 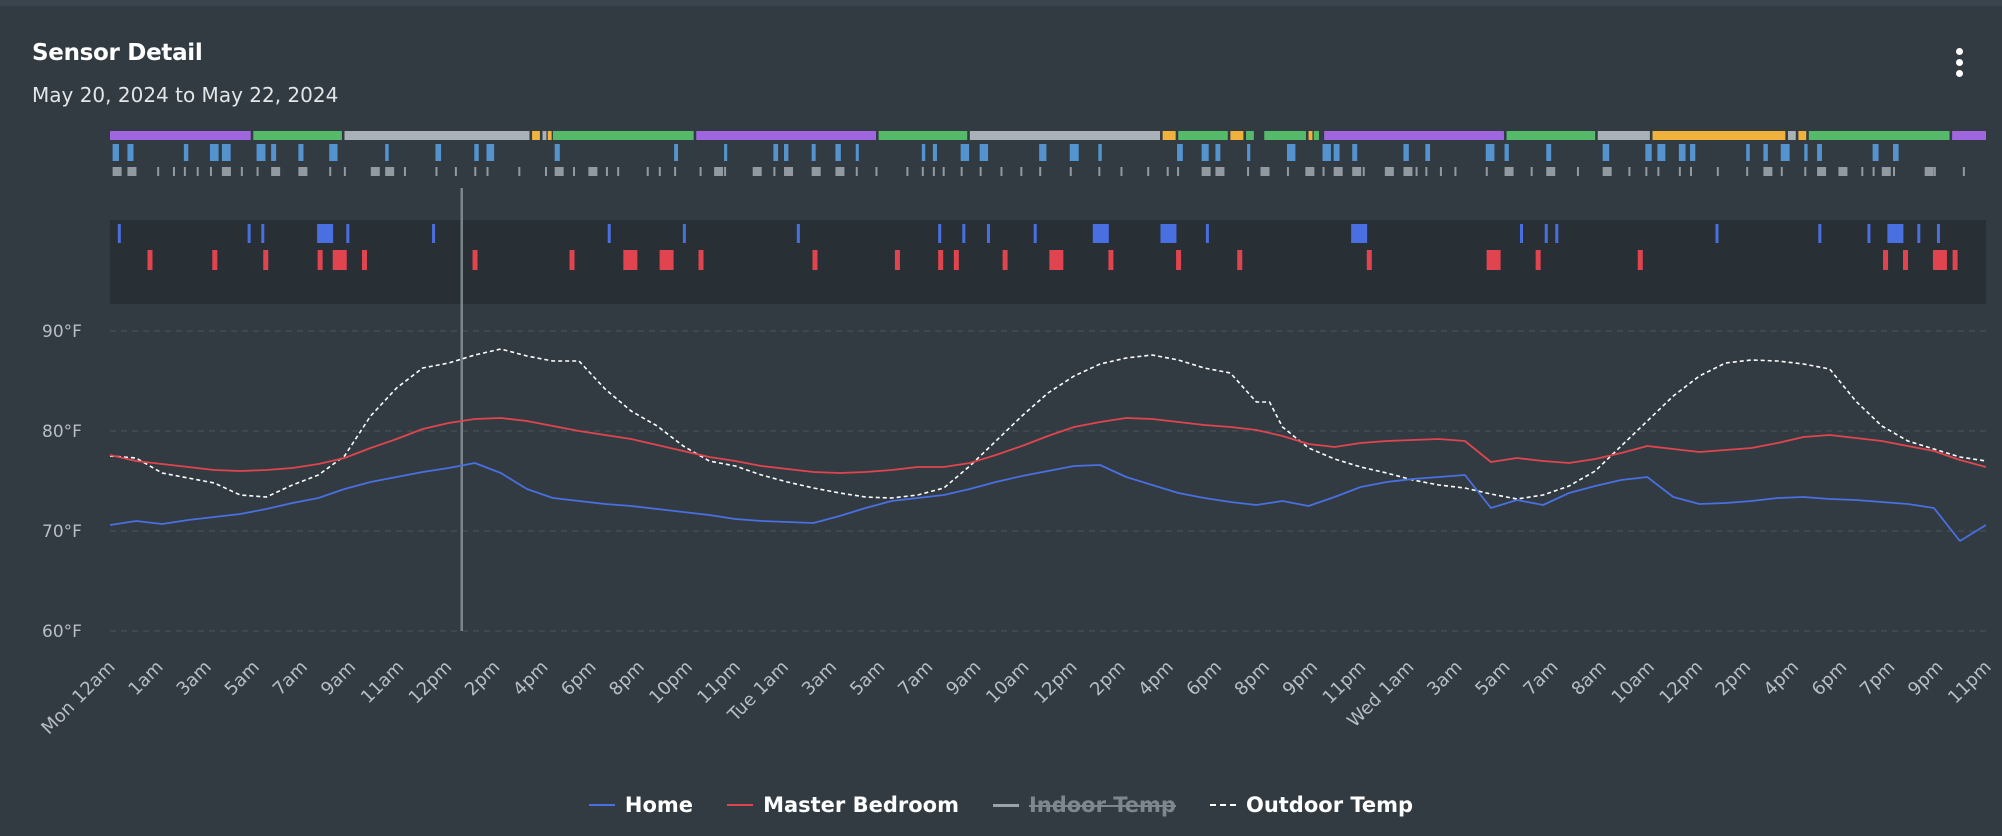 What do you see at coordinates (1960, 62) in the screenshot?
I see `more-options-icon` at bounding box center [1960, 62].